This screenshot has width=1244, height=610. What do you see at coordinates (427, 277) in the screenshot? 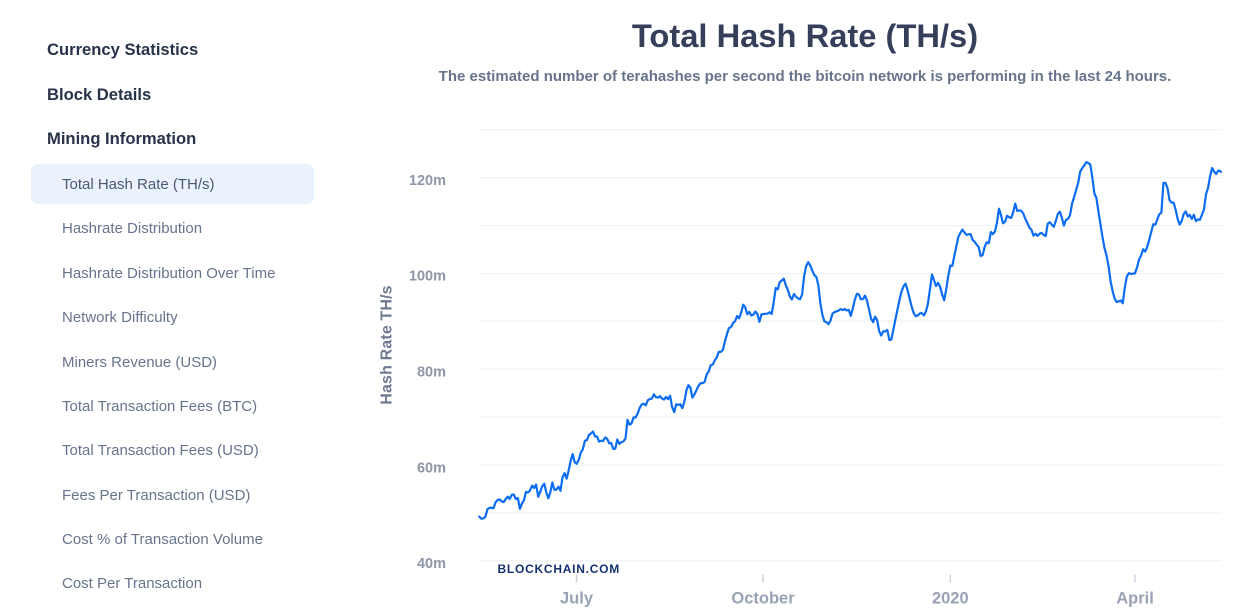
I see `svg-text: 100m` at bounding box center [427, 277].